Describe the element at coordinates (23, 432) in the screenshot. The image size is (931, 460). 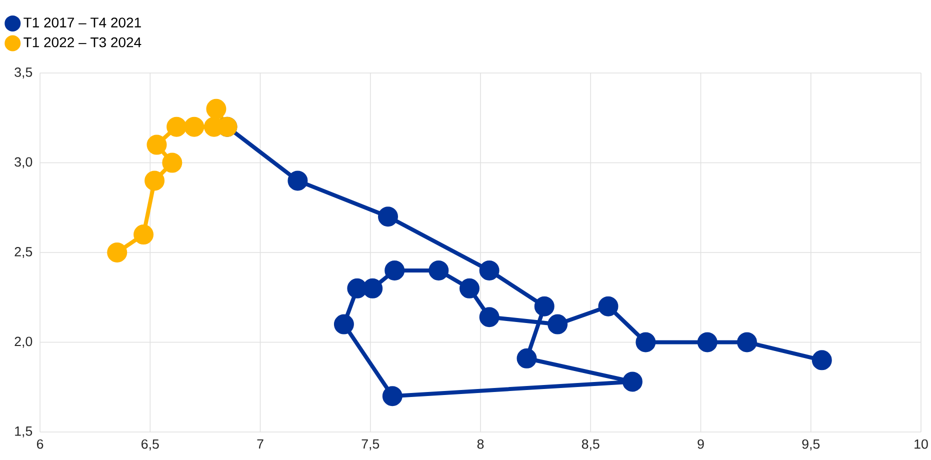
I see `y-tick-label: 1,5` at that location.